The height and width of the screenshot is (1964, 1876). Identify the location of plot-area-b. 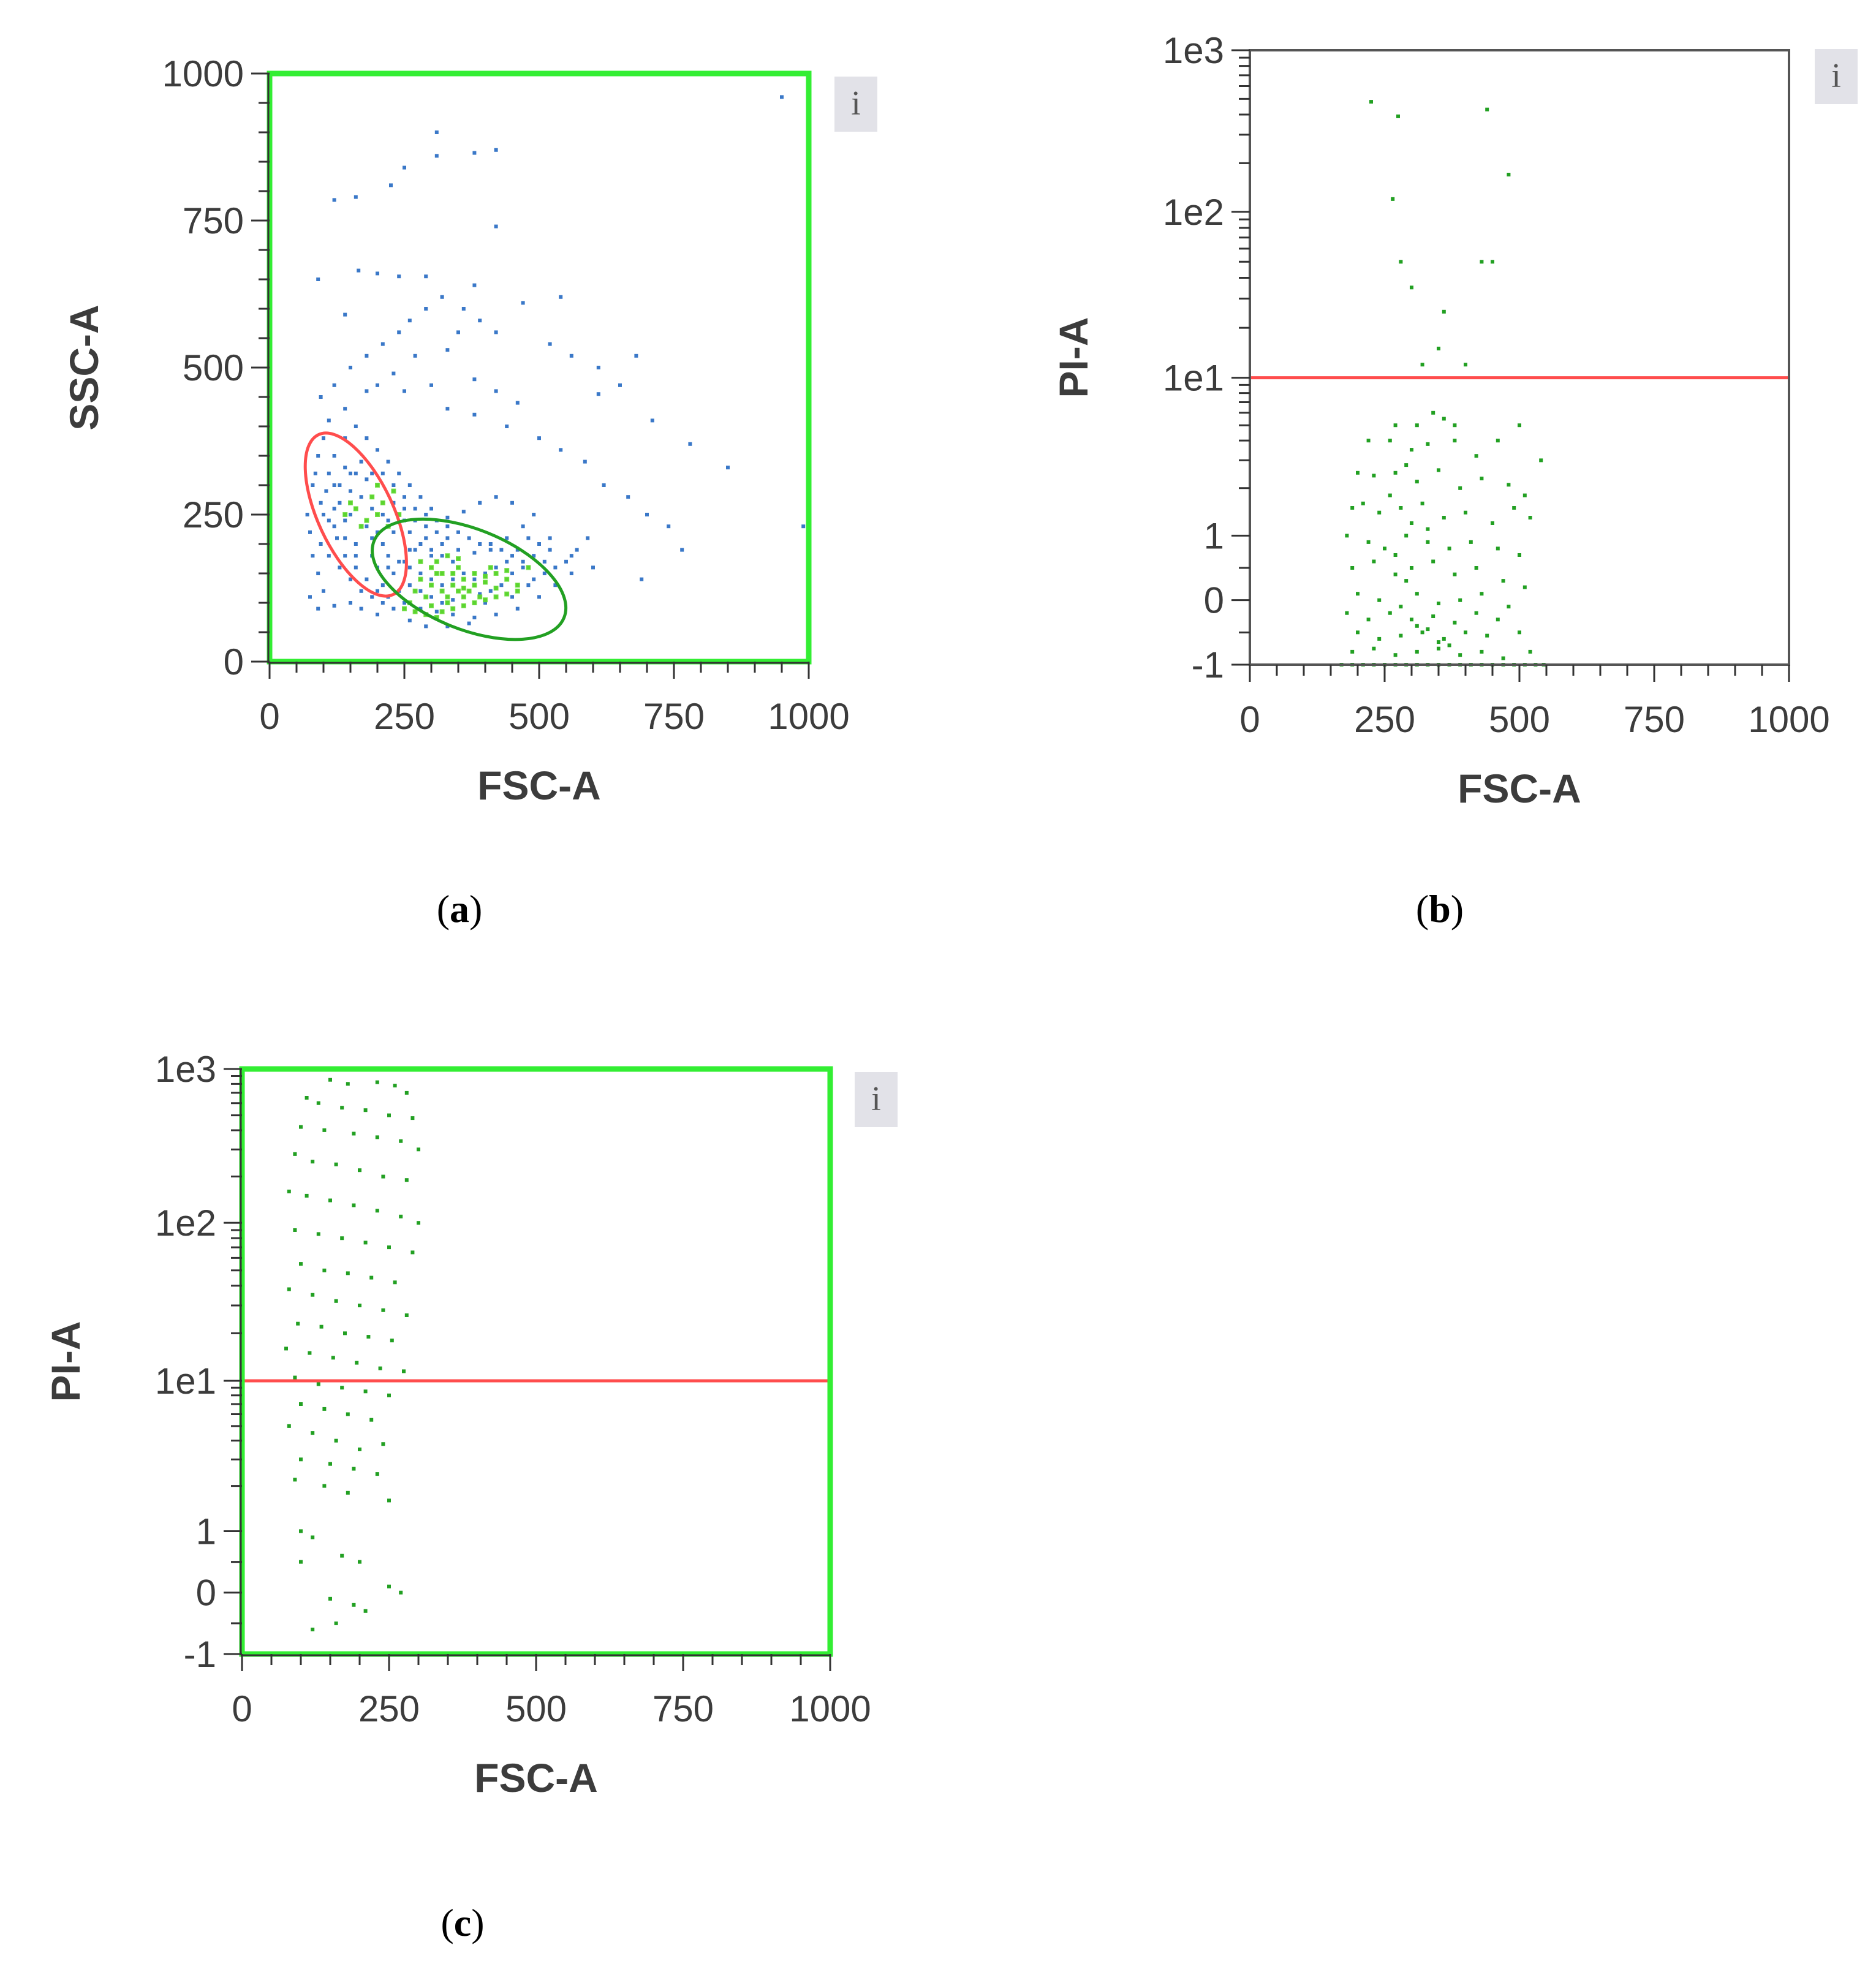
(1520, 358).